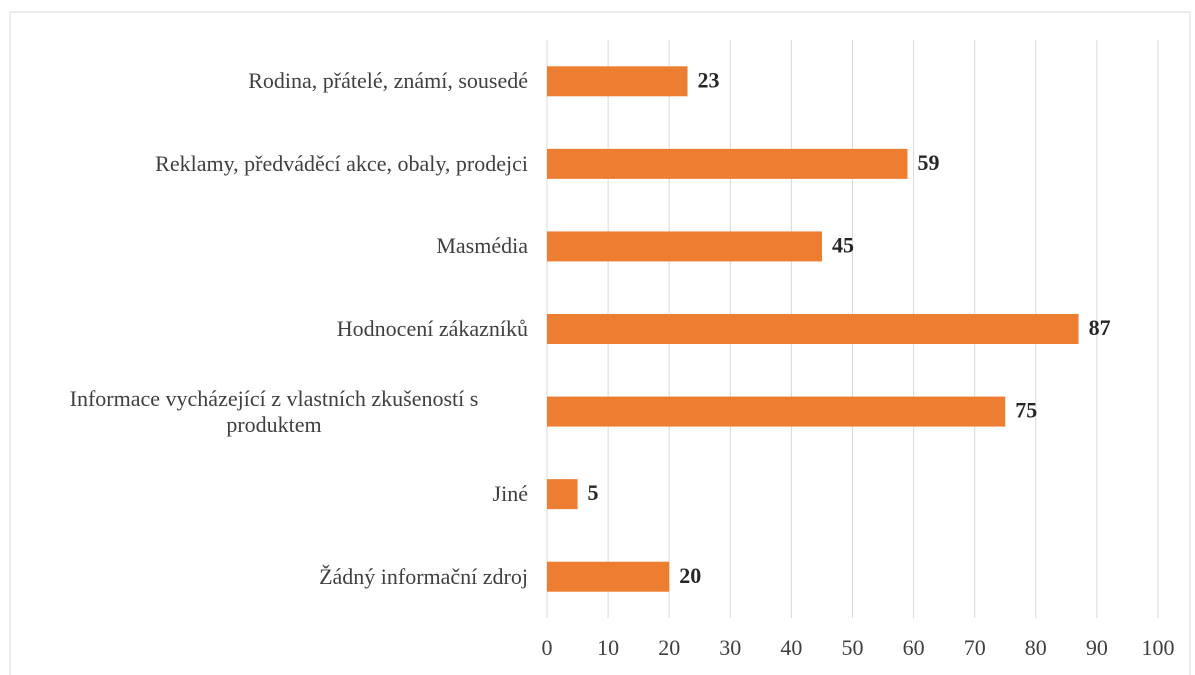 Image resolution: width=1195 pixels, height=675 pixels. Describe the element at coordinates (482, 246) in the screenshot. I see `y-tick-label: Masmédia` at that location.